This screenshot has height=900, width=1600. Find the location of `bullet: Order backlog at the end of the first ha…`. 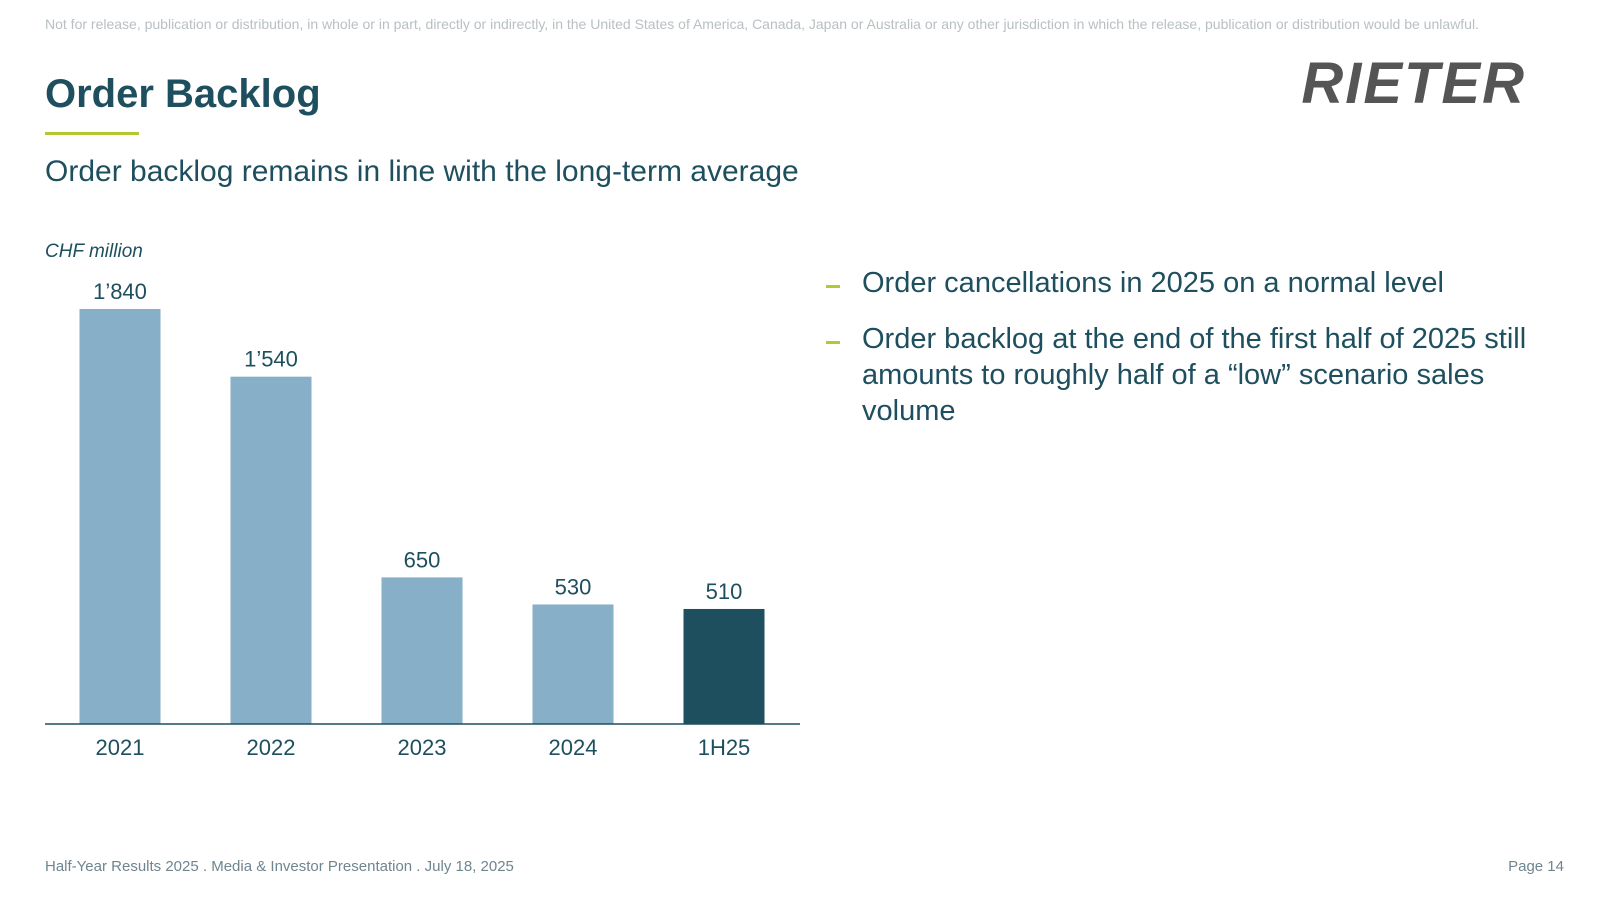

bullet: Order backlog at the end of the first ha… is located at coordinates (1196, 375).